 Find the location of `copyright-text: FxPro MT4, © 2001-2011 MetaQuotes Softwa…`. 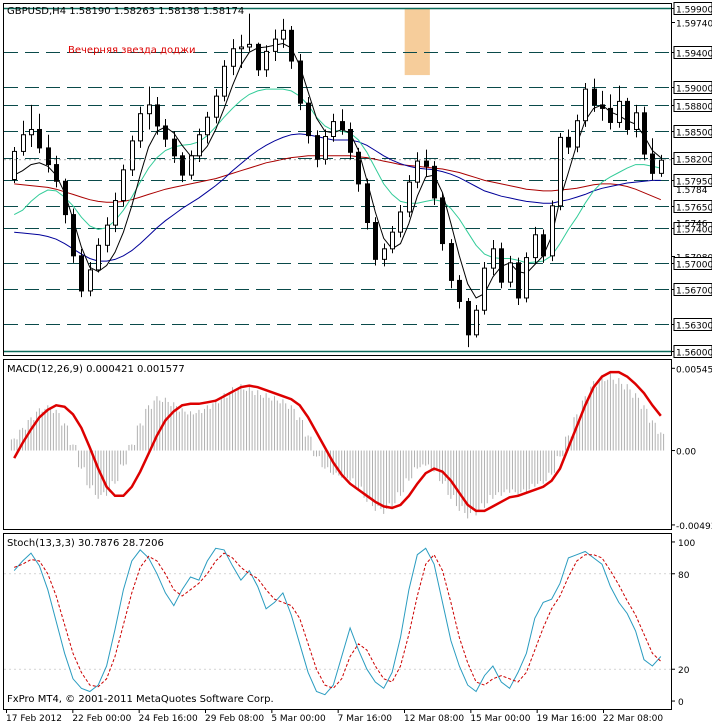

copyright-text: FxPro MT4, © 2001-2011 MetaQuotes Softwa… is located at coordinates (140, 699).